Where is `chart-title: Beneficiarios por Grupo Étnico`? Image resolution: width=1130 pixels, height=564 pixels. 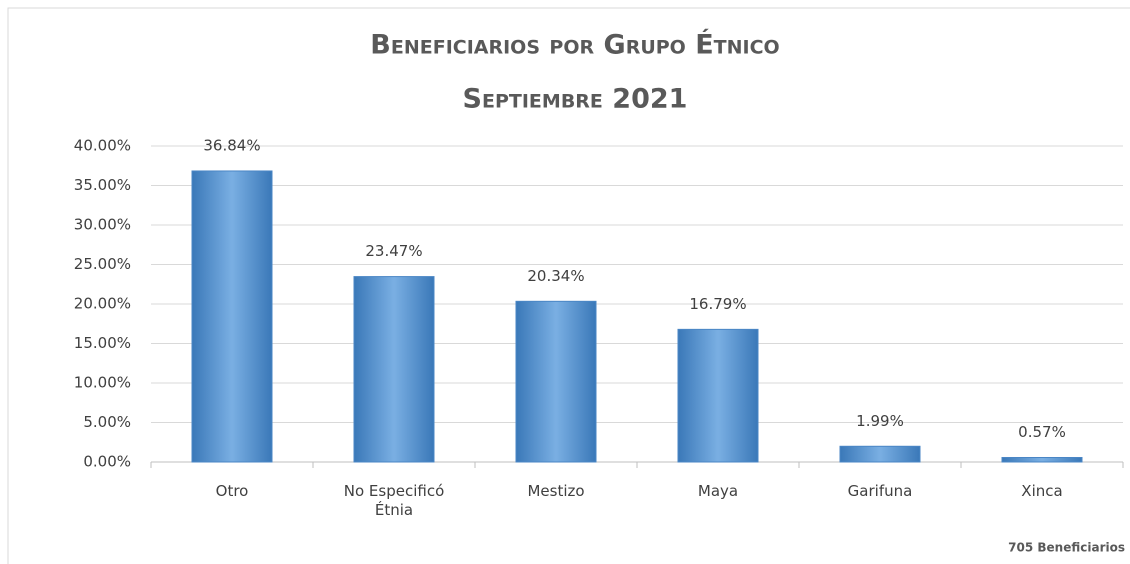 chart-title: Beneficiarios por Grupo Étnico is located at coordinates (574, 45).